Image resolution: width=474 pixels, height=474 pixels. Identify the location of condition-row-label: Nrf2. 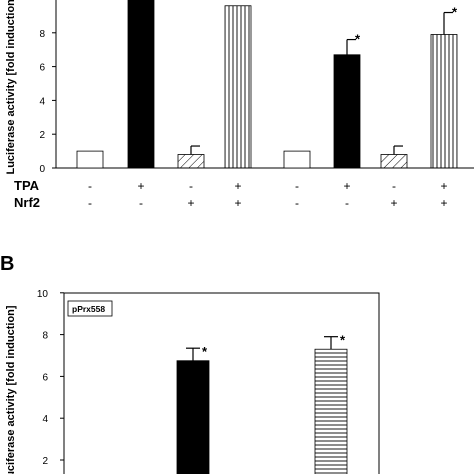
(27, 202).